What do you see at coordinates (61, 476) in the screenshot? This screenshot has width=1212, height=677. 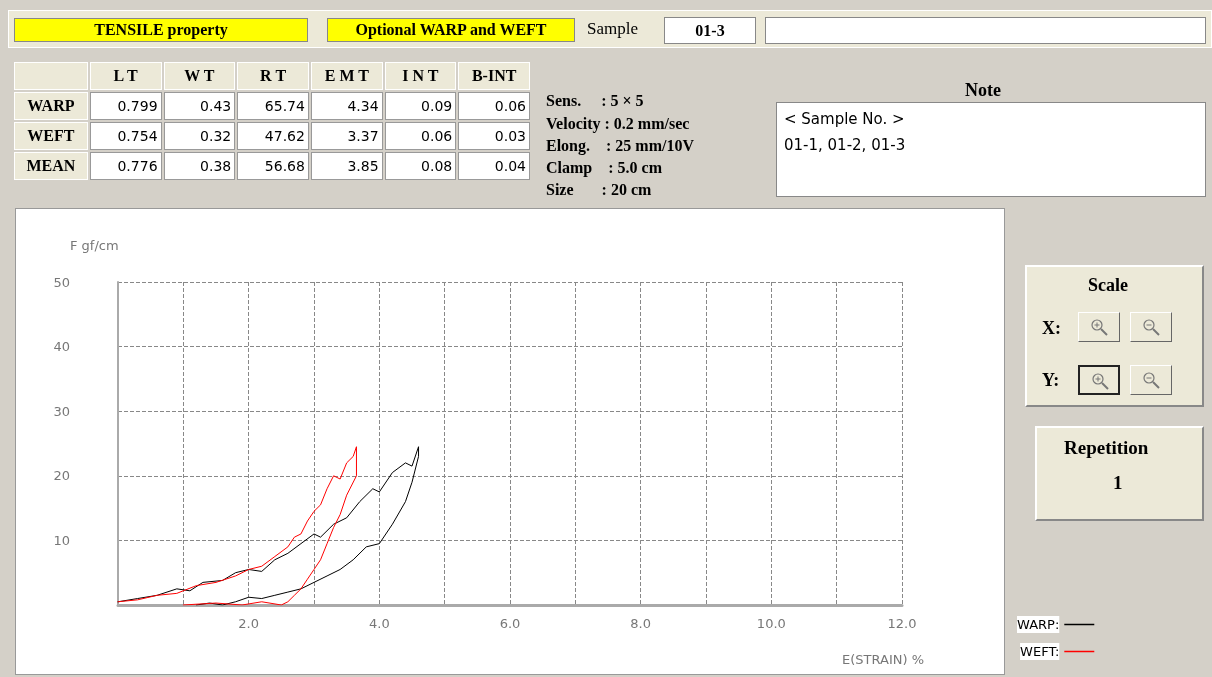 I see `y-tick-label: 20` at bounding box center [61, 476].